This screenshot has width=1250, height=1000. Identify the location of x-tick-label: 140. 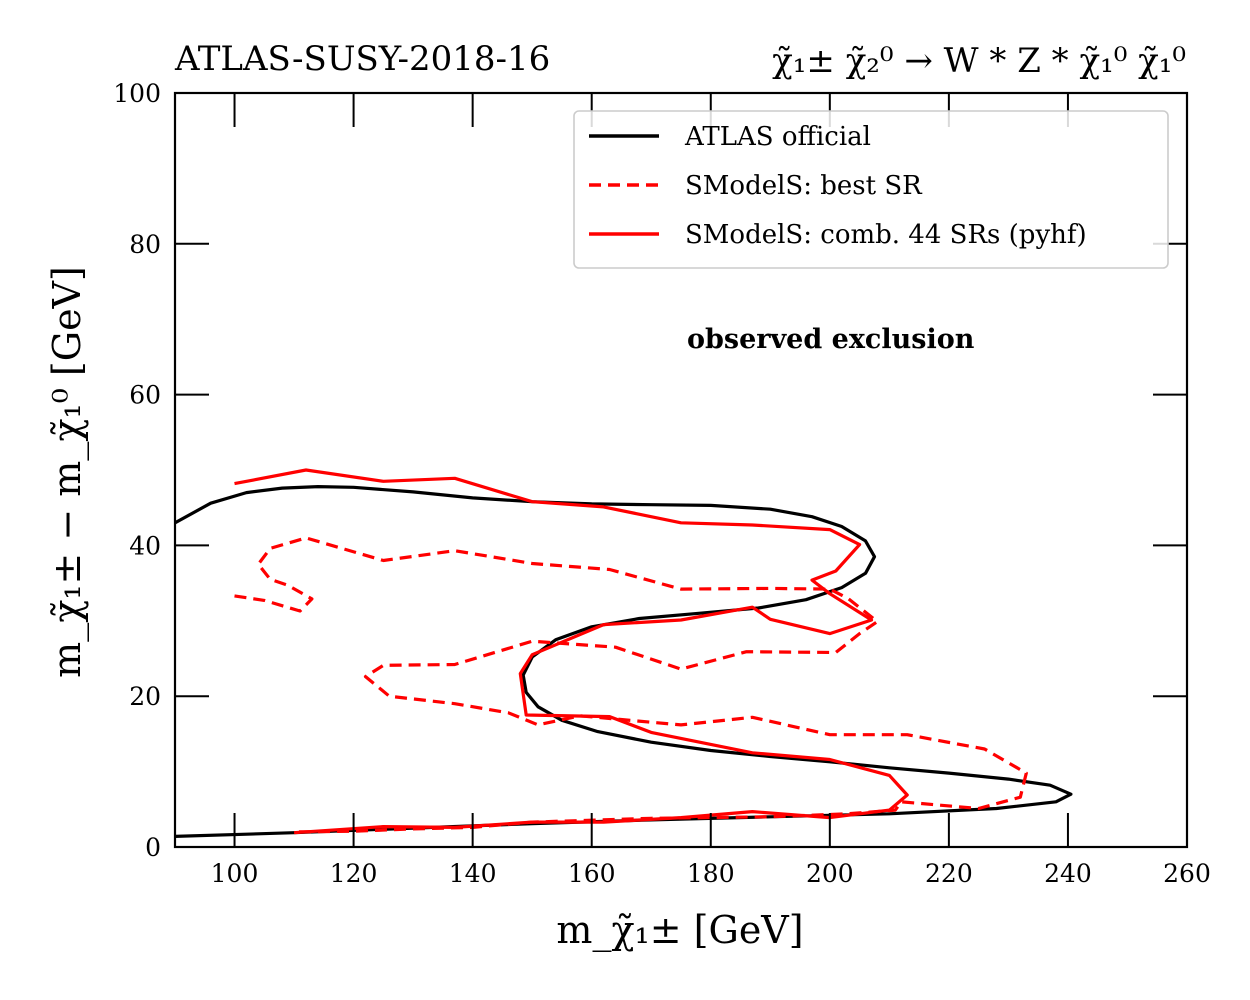
(473, 873).